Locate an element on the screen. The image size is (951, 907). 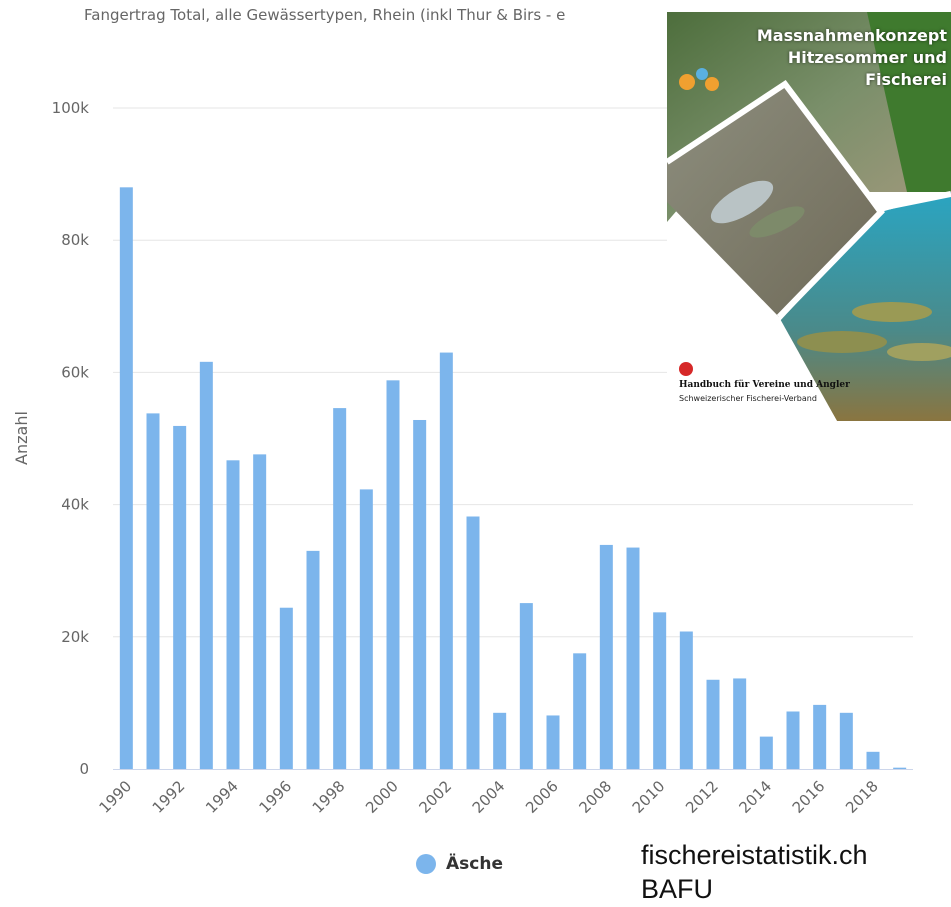
cover-title-line: Fischerei is located at coordinates (906, 79).